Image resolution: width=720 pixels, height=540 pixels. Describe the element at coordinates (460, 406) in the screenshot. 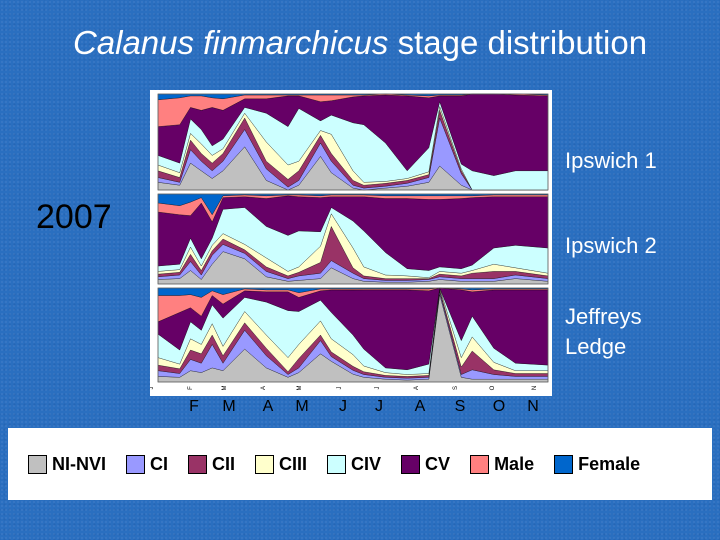

I see `month-label: S` at that location.